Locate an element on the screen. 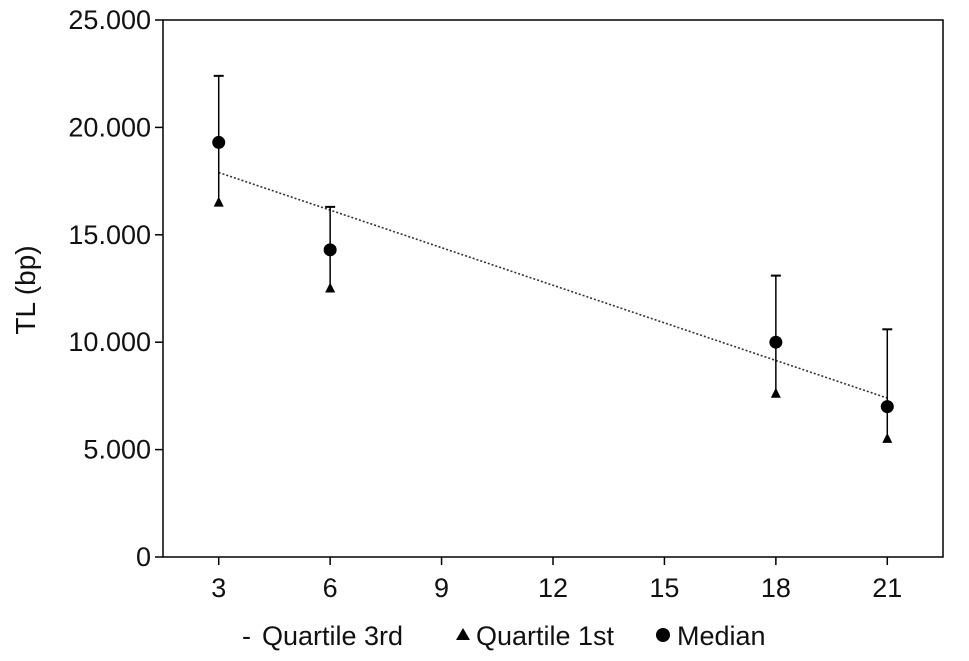  legend: - Quartile 3rd Quartile 1st Median is located at coordinates (504, 636).